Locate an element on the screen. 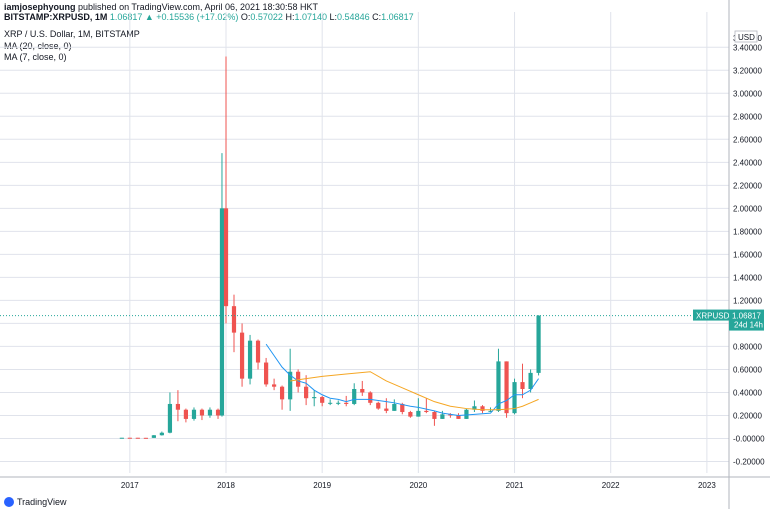  unit-box is located at coordinates (746, 36).